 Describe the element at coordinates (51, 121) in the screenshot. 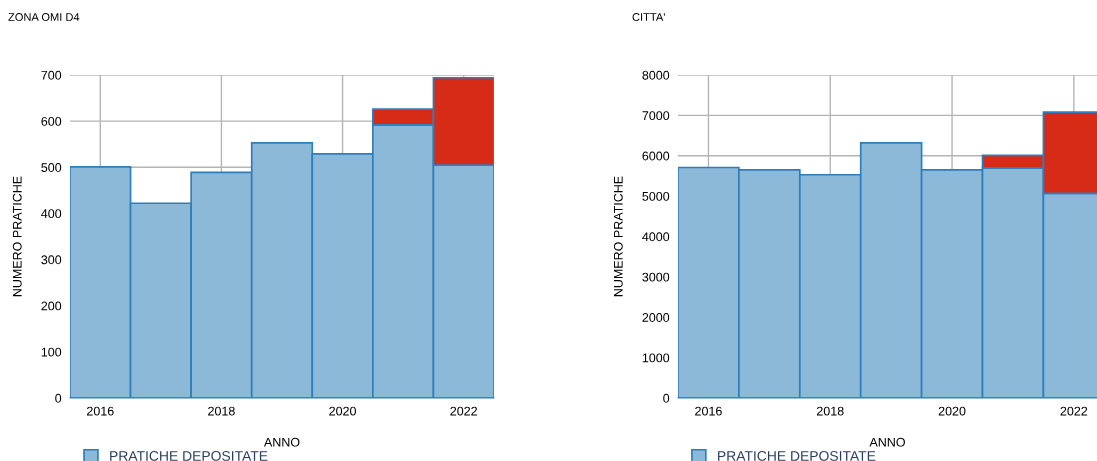

I see `y-tick-label: 600` at that location.